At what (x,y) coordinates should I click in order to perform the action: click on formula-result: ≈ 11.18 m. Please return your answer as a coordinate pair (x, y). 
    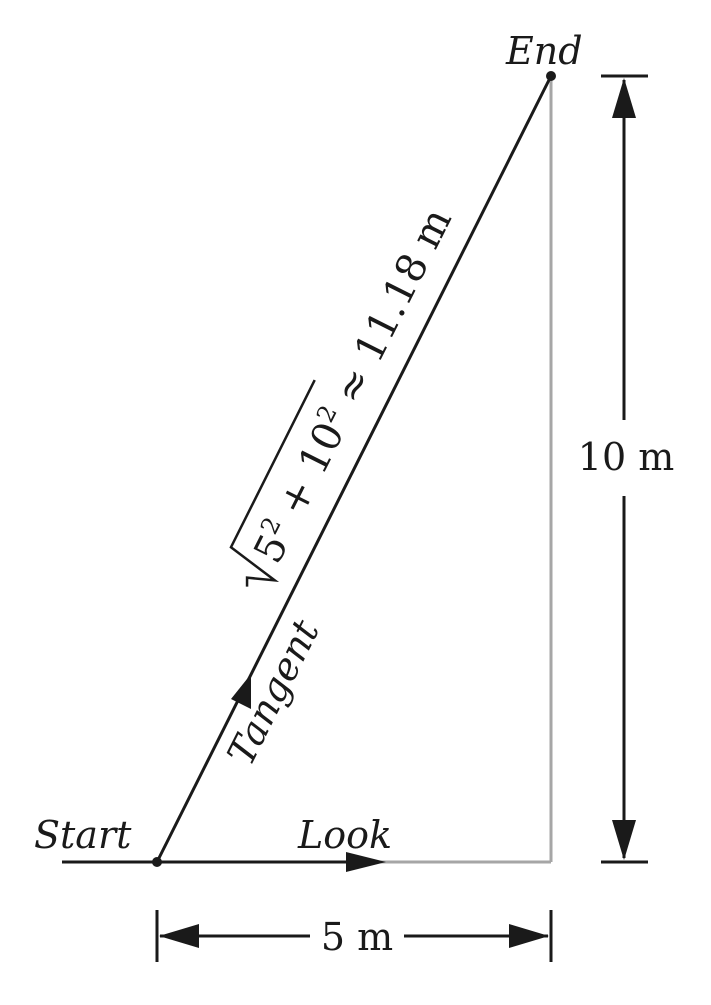
    Looking at the image, I should click on (390, 311).